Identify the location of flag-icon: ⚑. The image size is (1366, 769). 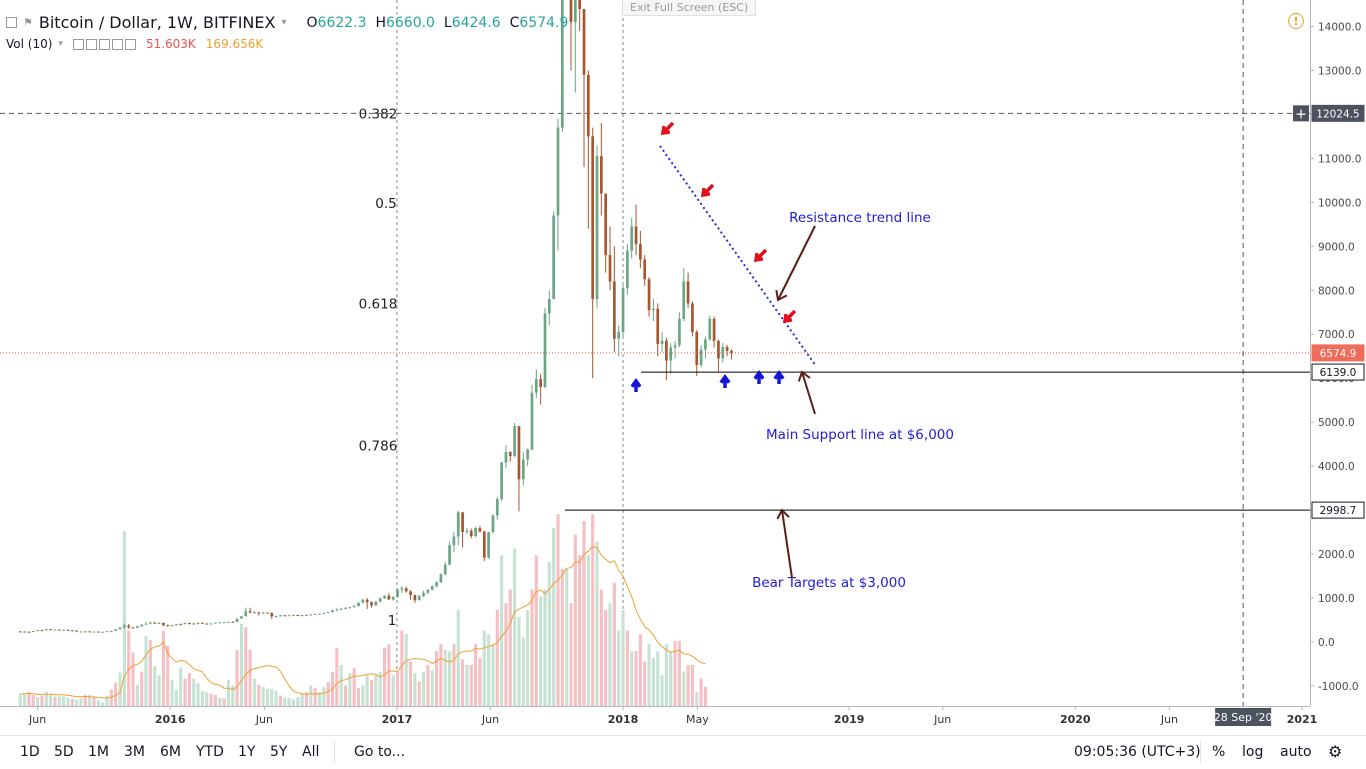
(28, 22).